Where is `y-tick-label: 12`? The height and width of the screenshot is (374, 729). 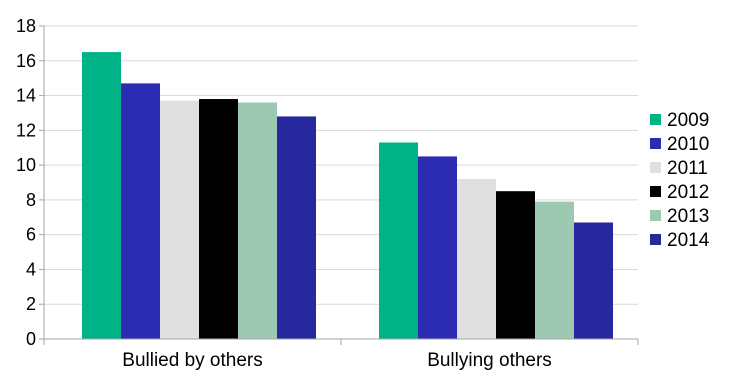 y-tick-label: 12 is located at coordinates (26, 130).